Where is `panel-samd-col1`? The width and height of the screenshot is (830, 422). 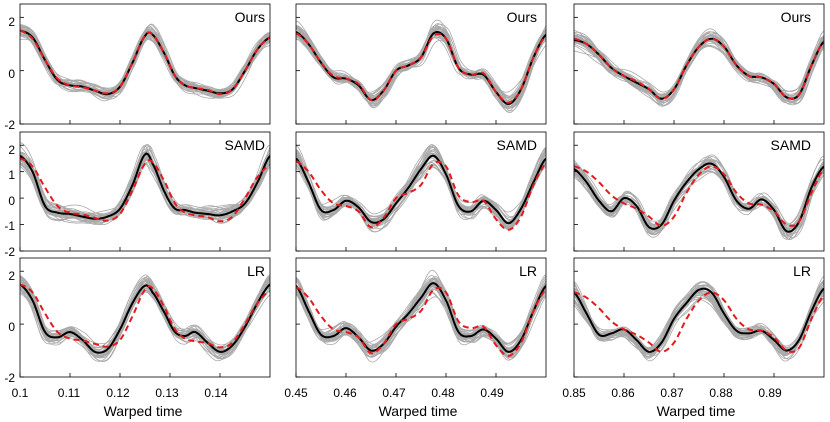
panel-samd-col1 is located at coordinates (145, 191).